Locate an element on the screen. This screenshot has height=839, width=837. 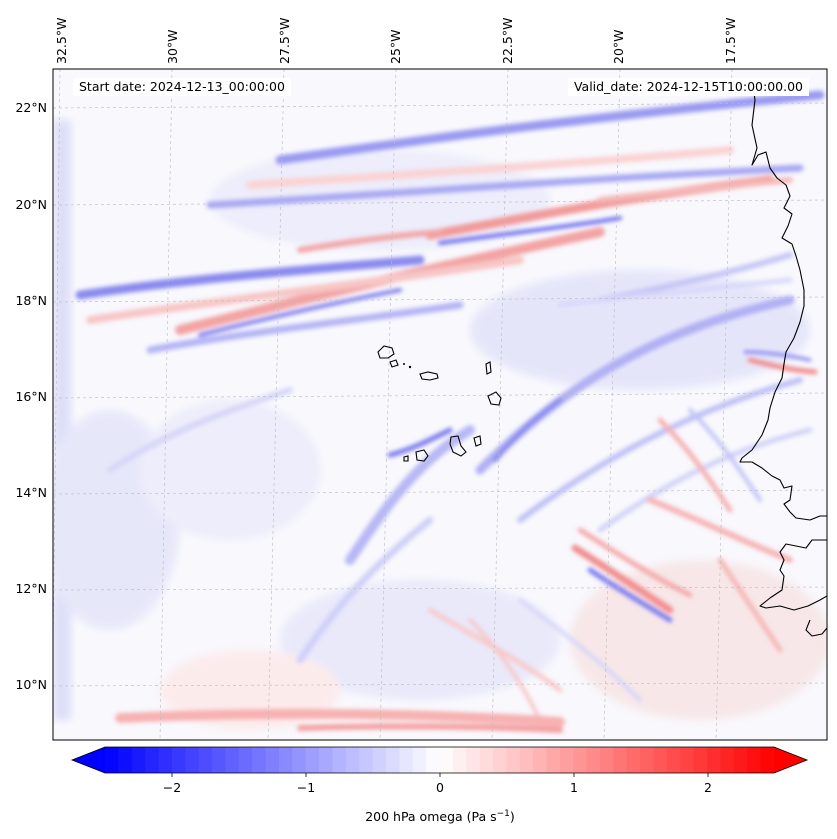
valid-date-label: Valid_date: 2024-12-15T10:00:00.00 is located at coordinates (688, 87).